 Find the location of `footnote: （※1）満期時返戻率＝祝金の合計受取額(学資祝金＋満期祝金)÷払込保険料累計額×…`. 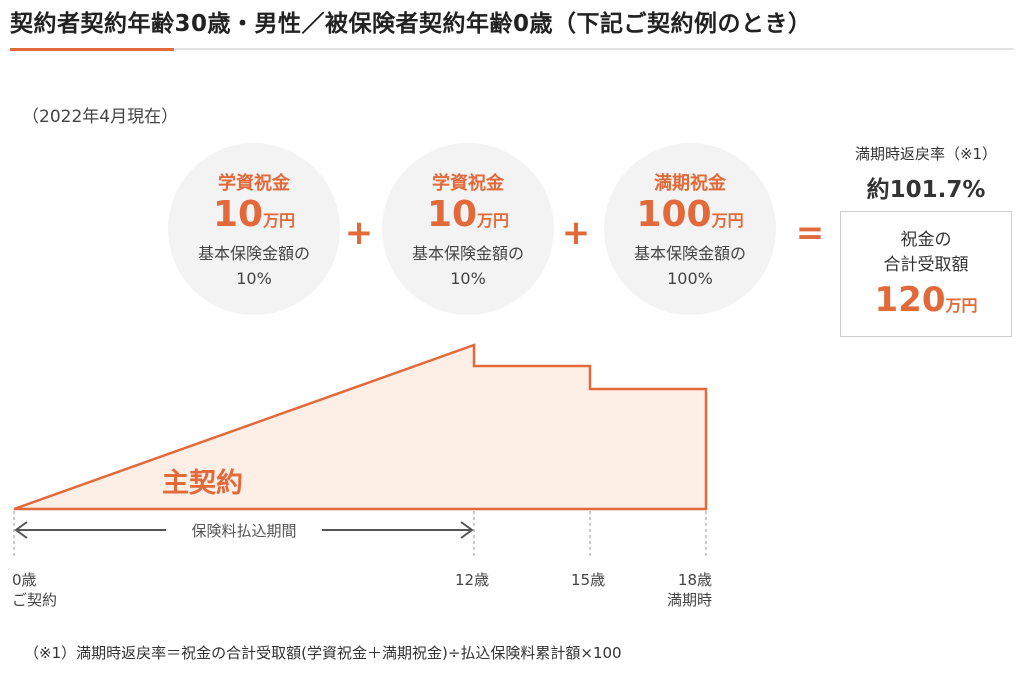

footnote: （※1）満期時返戻率＝祝金の合計受取額(学資祝金＋満期祝金)÷払込保険料累計額×… is located at coordinates (323, 653).